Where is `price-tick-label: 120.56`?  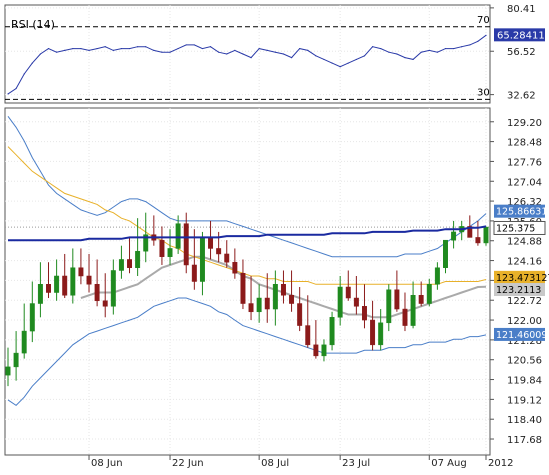
price-tick-label: 120.56 is located at coordinates (524, 361).